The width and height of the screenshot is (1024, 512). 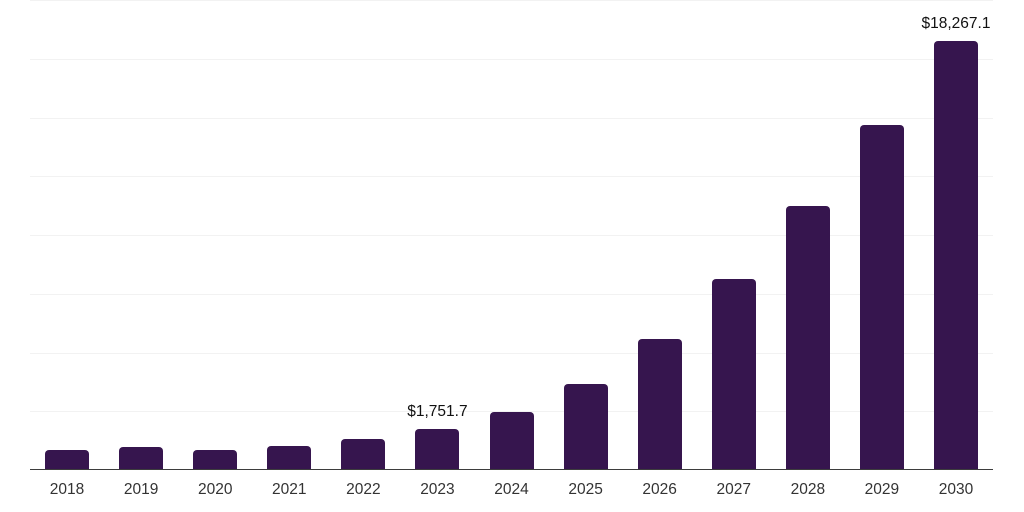 I want to click on bar-slot-2024, so click(x=511, y=235).